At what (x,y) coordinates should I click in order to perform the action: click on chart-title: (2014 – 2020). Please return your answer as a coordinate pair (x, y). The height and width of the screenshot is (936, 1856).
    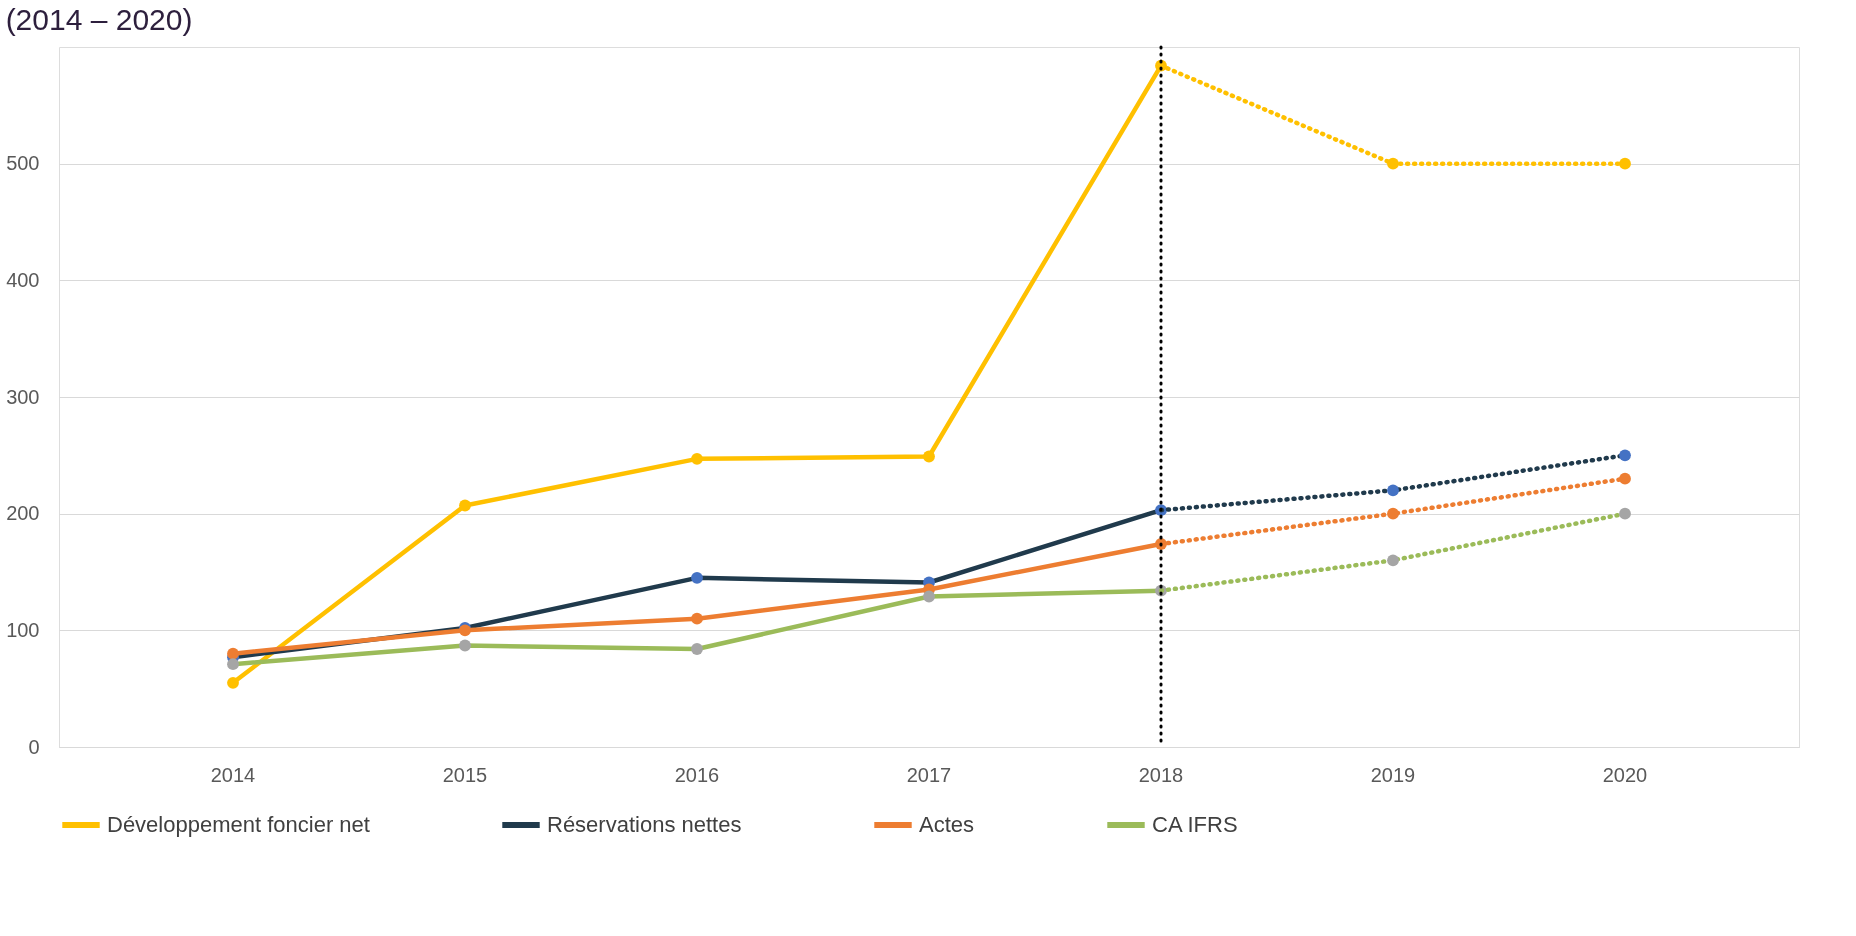
    Looking at the image, I should click on (99, 19).